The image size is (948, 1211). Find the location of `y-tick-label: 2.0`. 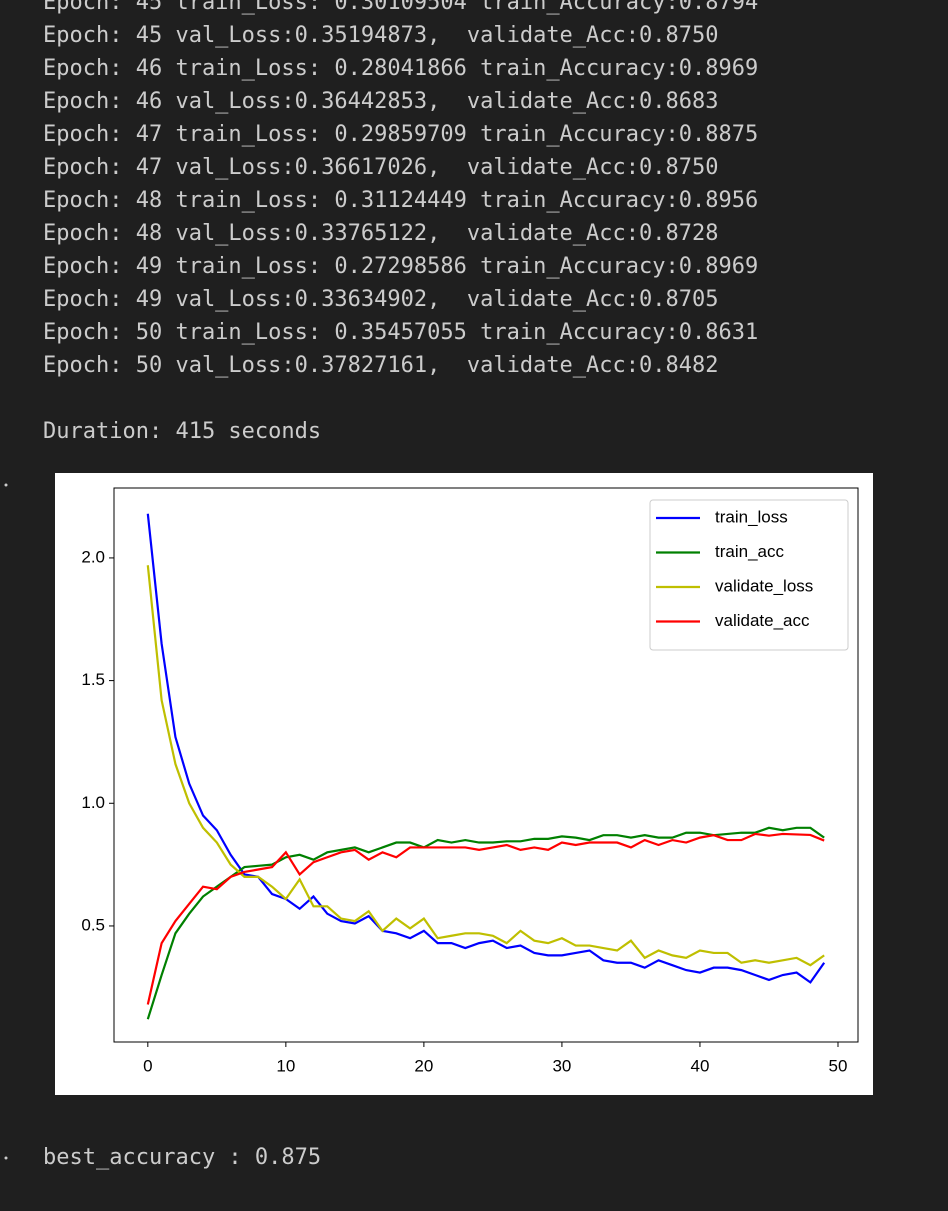

y-tick-label: 2.0 is located at coordinates (93, 556).